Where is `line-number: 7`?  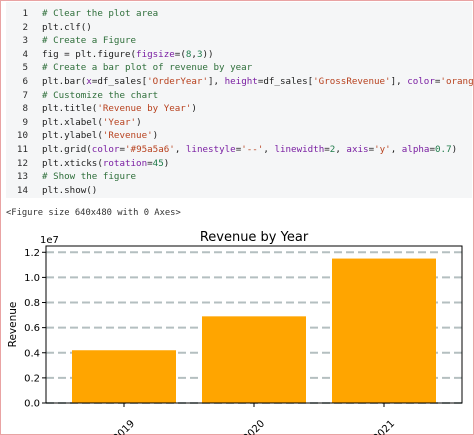 line-number: 7 is located at coordinates (25, 95).